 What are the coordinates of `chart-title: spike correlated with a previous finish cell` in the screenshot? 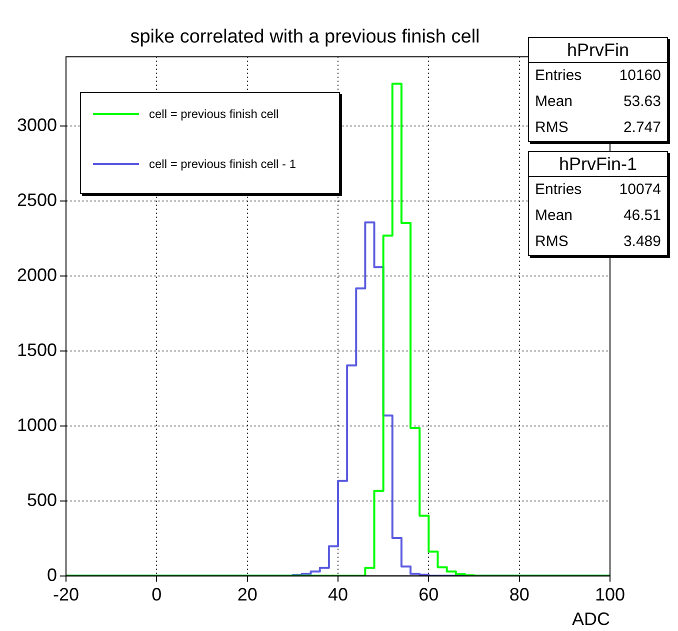 It's located at (305, 37).